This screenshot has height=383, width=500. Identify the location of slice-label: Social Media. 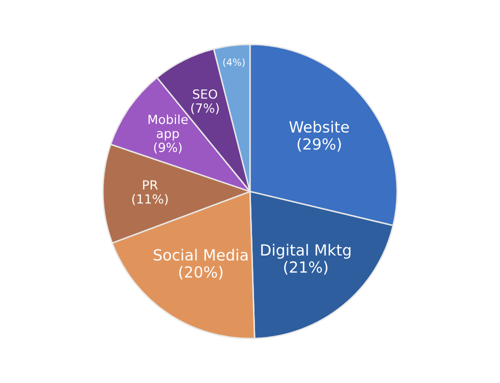
(201, 254).